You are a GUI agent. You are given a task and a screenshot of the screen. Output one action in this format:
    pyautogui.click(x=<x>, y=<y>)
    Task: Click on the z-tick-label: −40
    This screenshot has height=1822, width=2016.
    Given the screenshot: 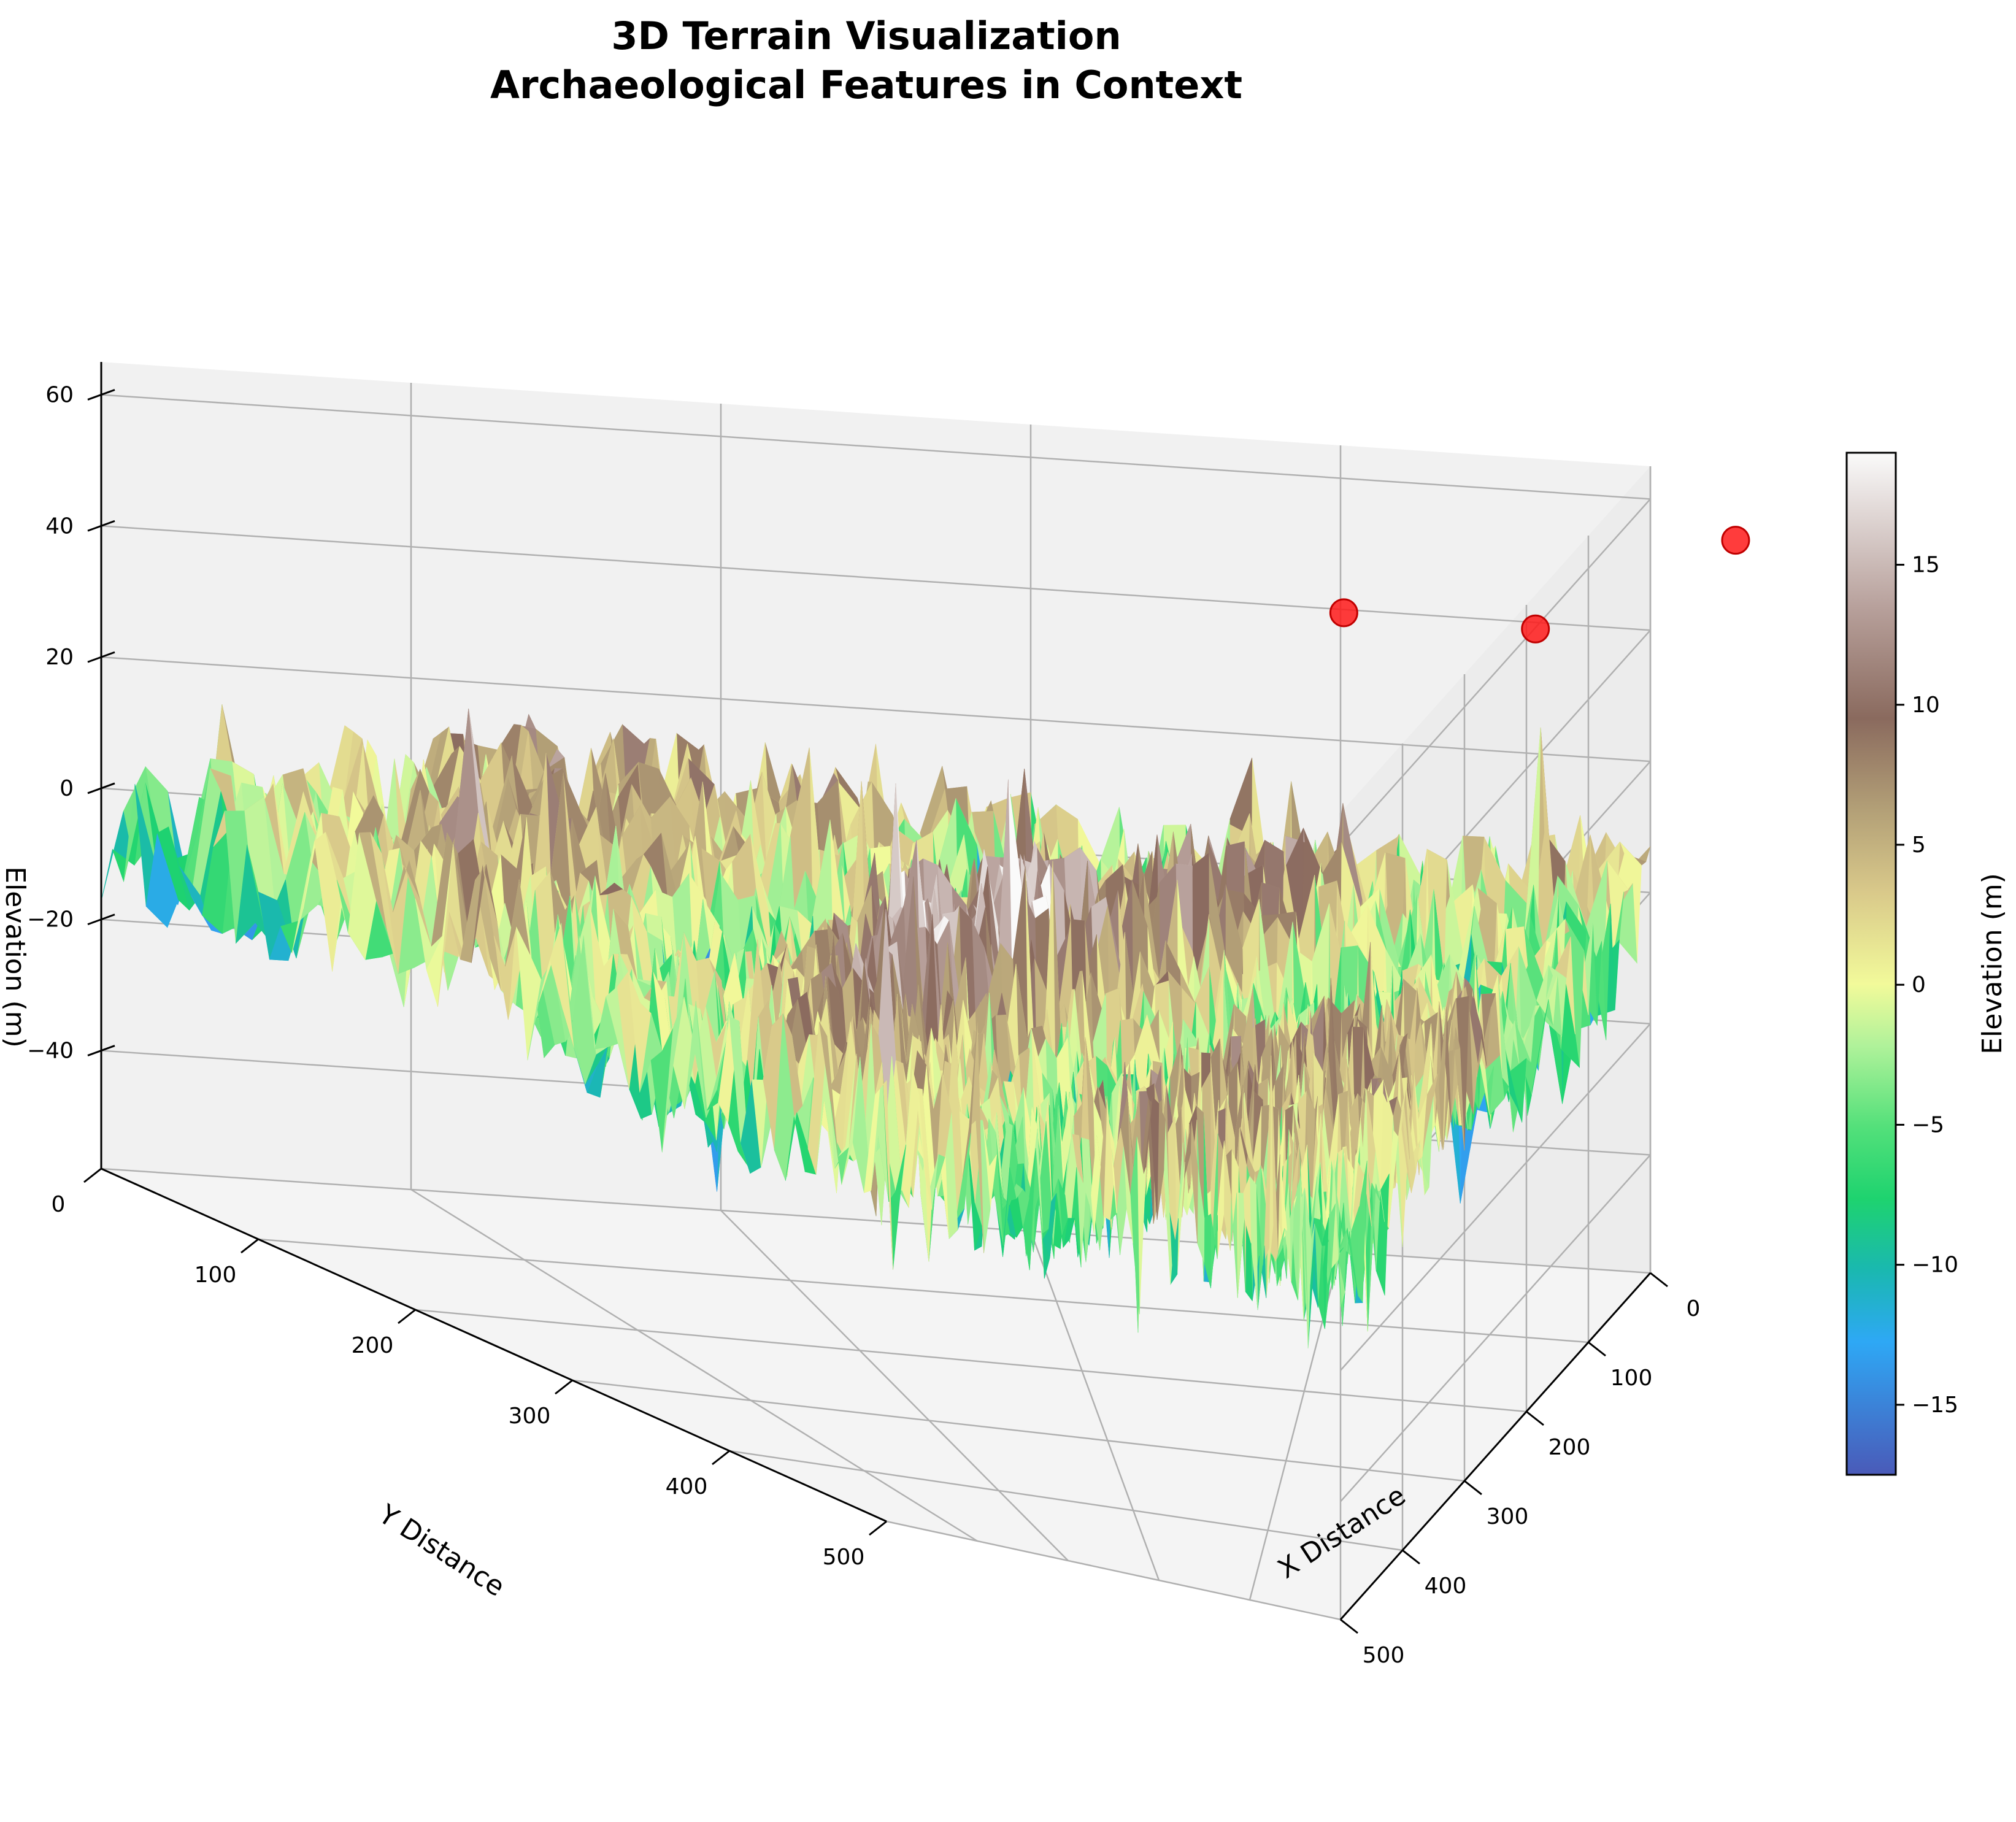 What is the action you would take?
    pyautogui.click(x=50, y=1051)
    